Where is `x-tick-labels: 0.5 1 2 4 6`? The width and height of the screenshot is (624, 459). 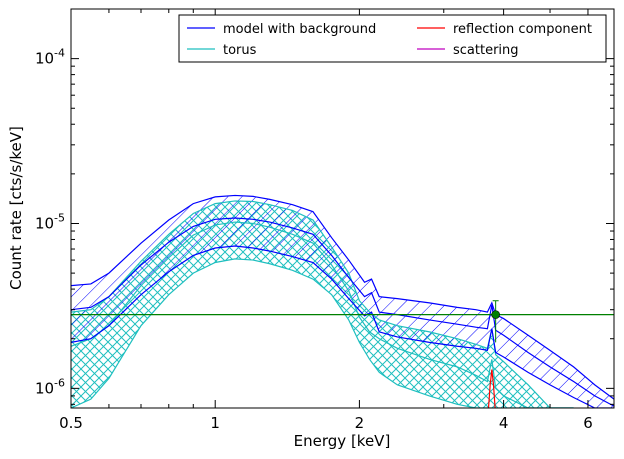
x-tick-labels: 0.5 1 2 4 6 is located at coordinates (326, 423).